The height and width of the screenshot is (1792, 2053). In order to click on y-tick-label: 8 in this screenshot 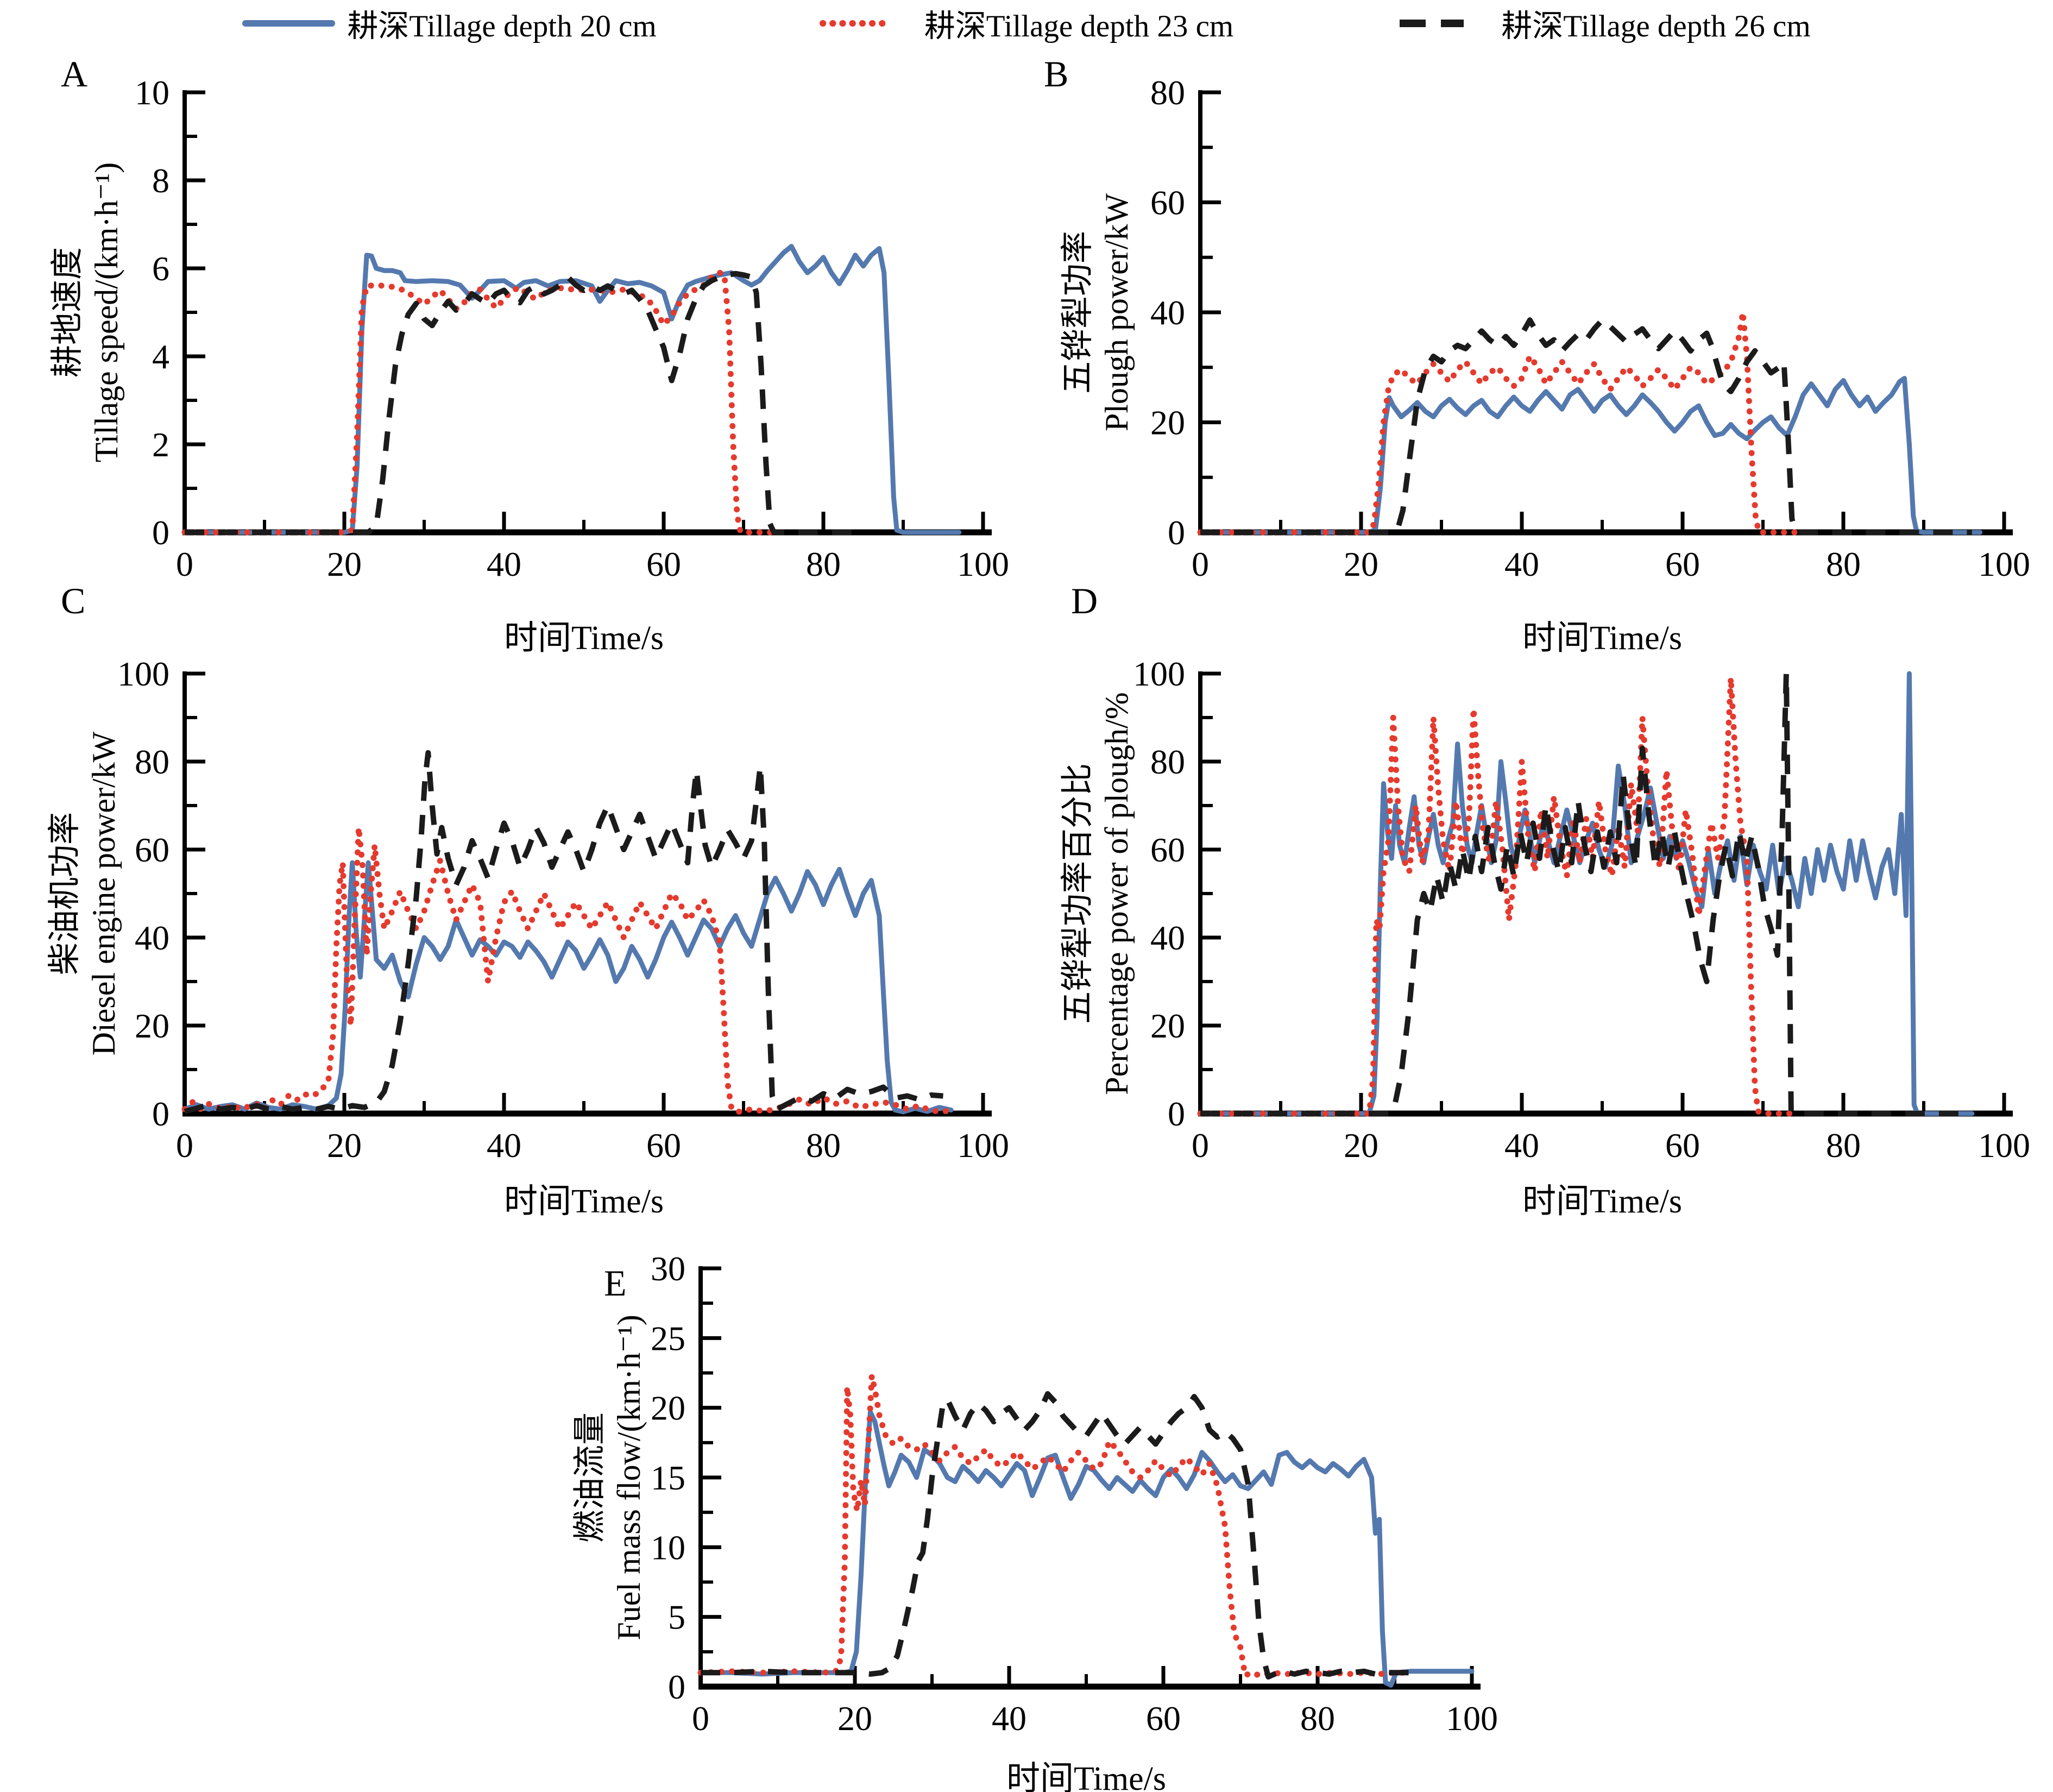, I will do `click(160, 180)`.